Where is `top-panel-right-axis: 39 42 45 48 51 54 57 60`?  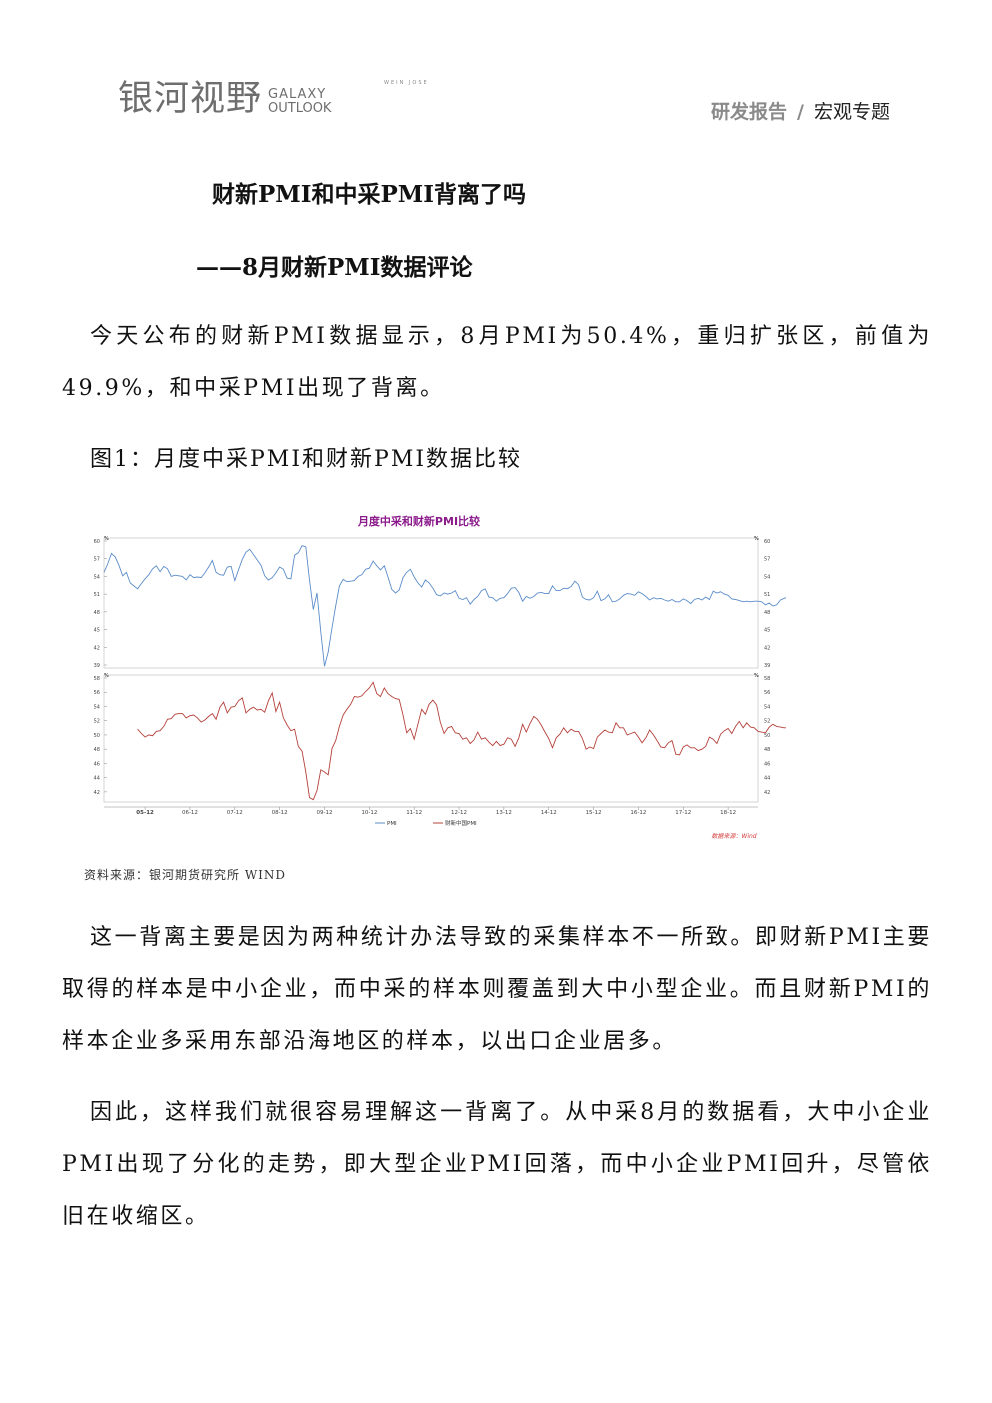
top-panel-right-axis: 39 42 45 48 51 54 57 60 is located at coordinates (767, 604).